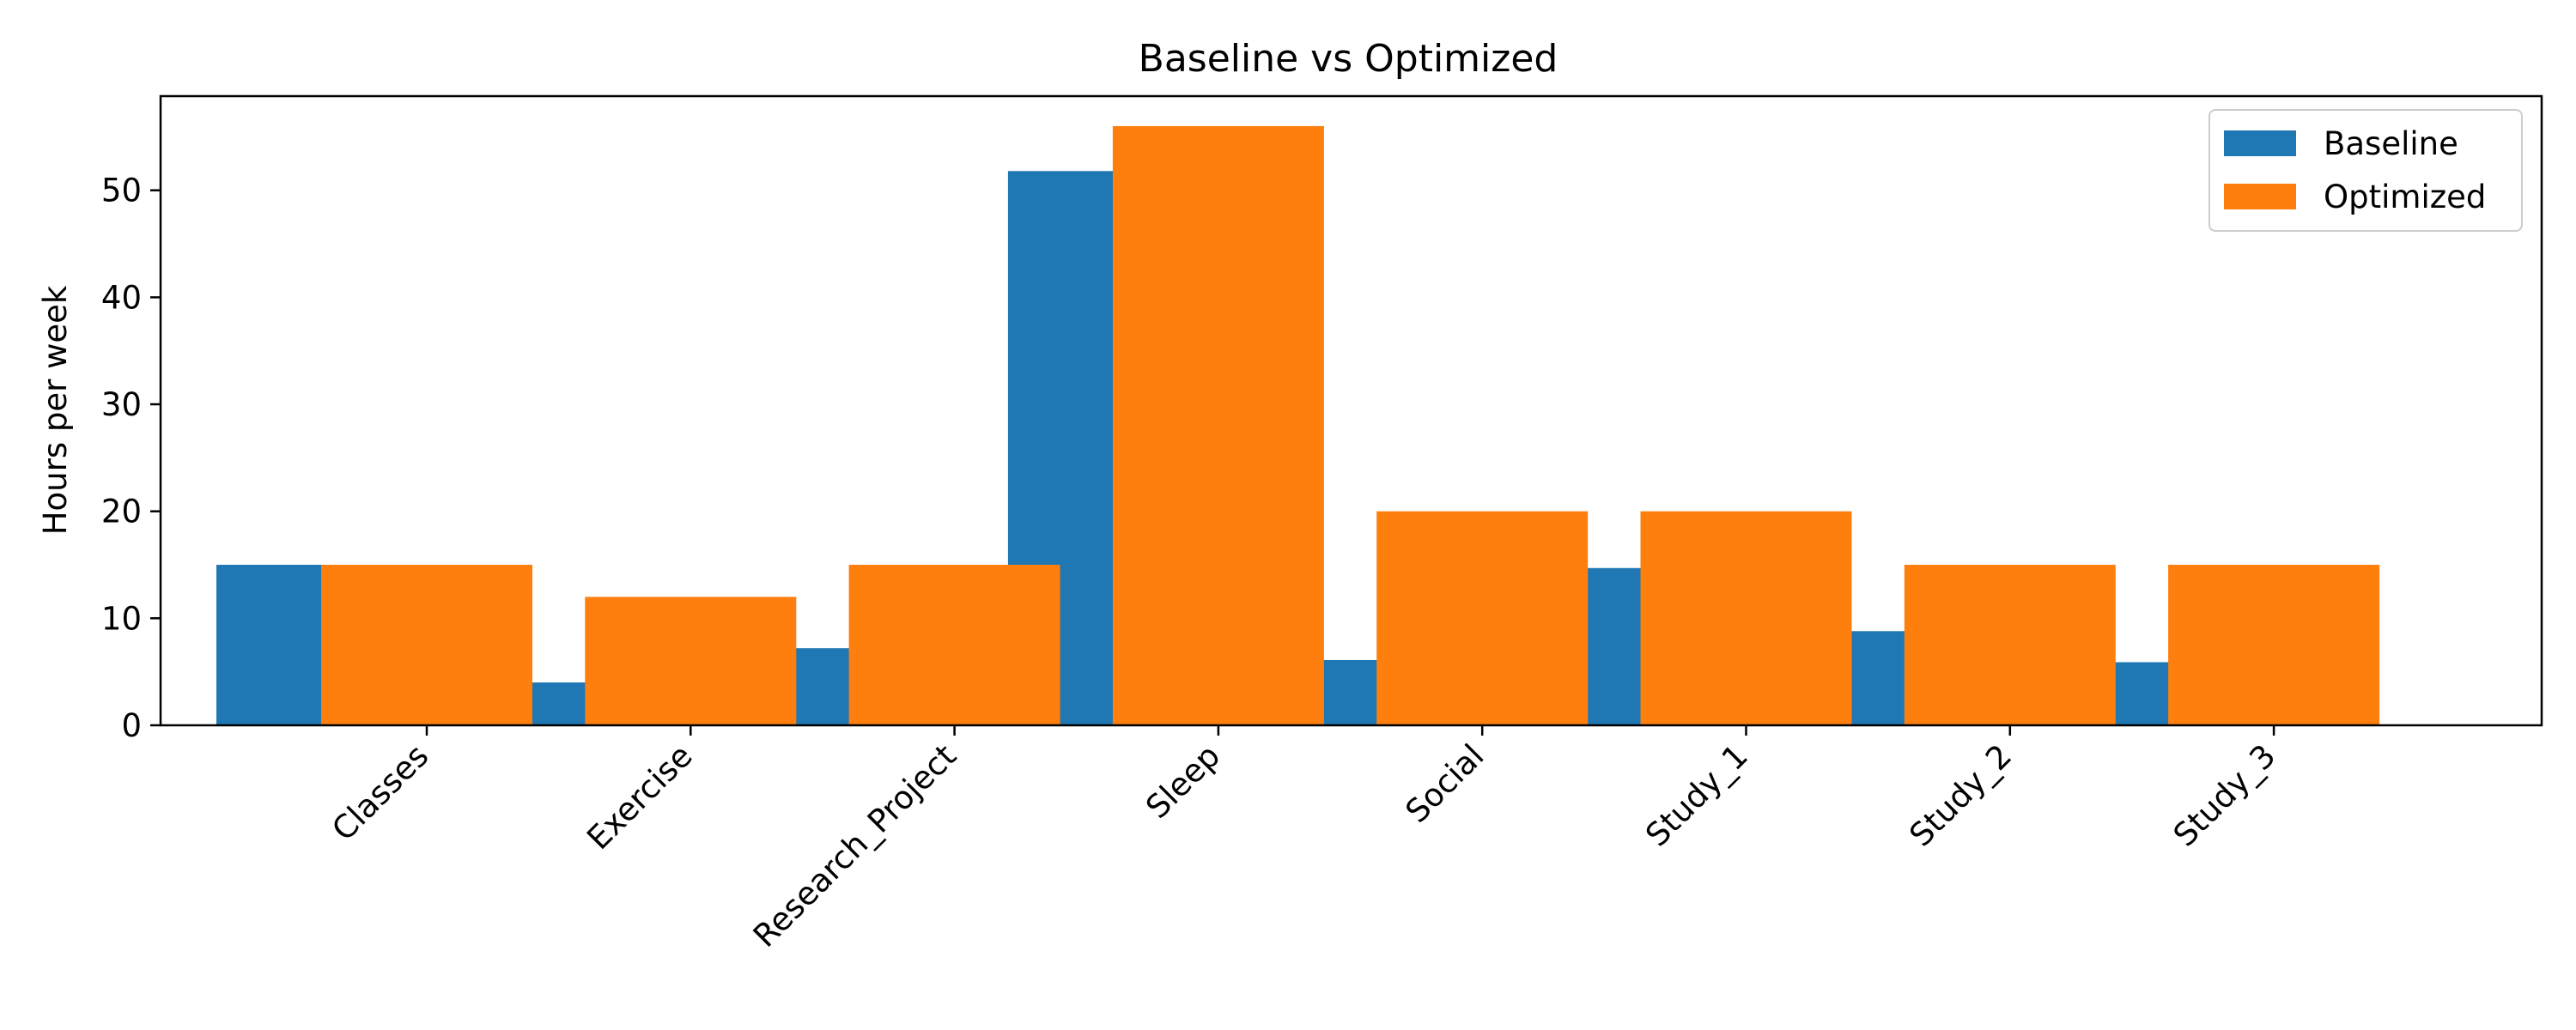  What do you see at coordinates (131, 458) in the screenshot?
I see `y-axis-ticks: 0 10 20 30 40 50` at bounding box center [131, 458].